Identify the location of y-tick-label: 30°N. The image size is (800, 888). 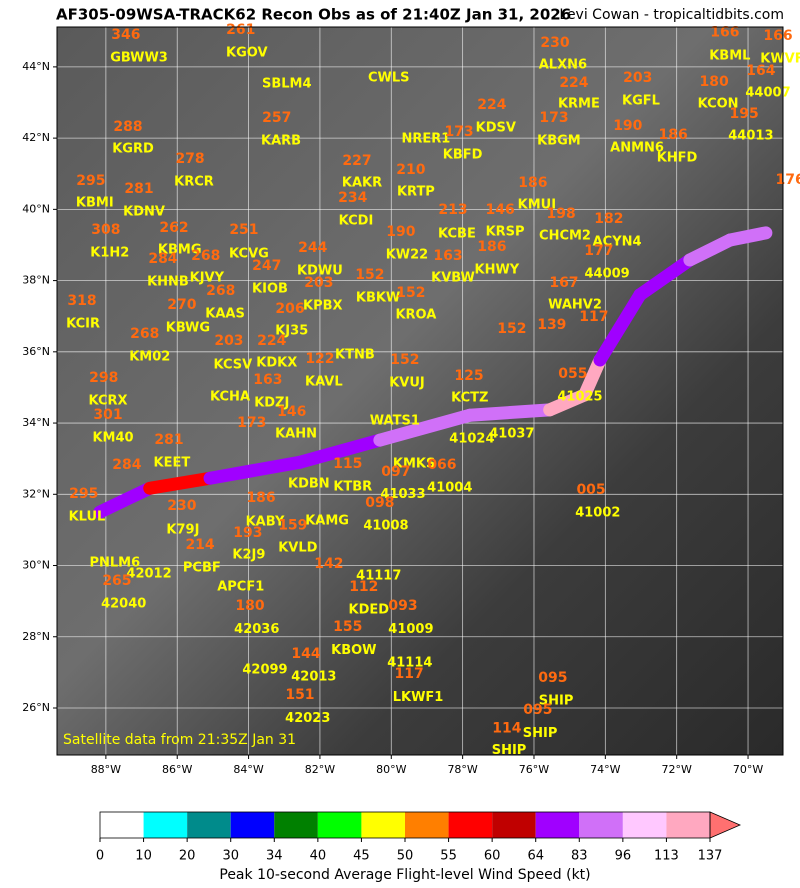
(36, 565).